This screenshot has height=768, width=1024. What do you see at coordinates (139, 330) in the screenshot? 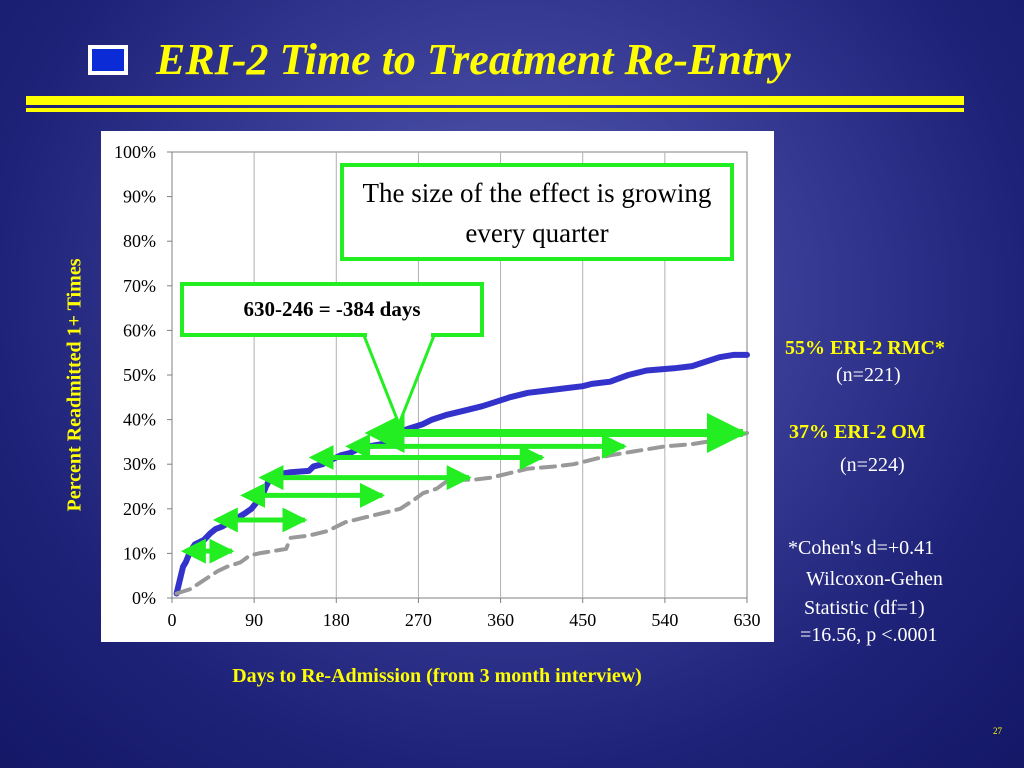
I see `y-tick-label: 60%` at bounding box center [139, 330].